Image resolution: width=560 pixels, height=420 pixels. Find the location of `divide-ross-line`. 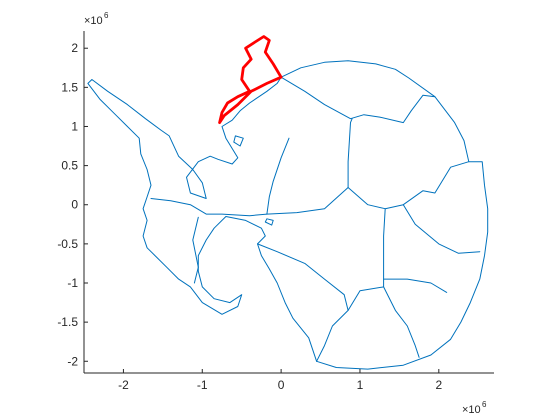

divide-ross-line is located at coordinates (303, 277).